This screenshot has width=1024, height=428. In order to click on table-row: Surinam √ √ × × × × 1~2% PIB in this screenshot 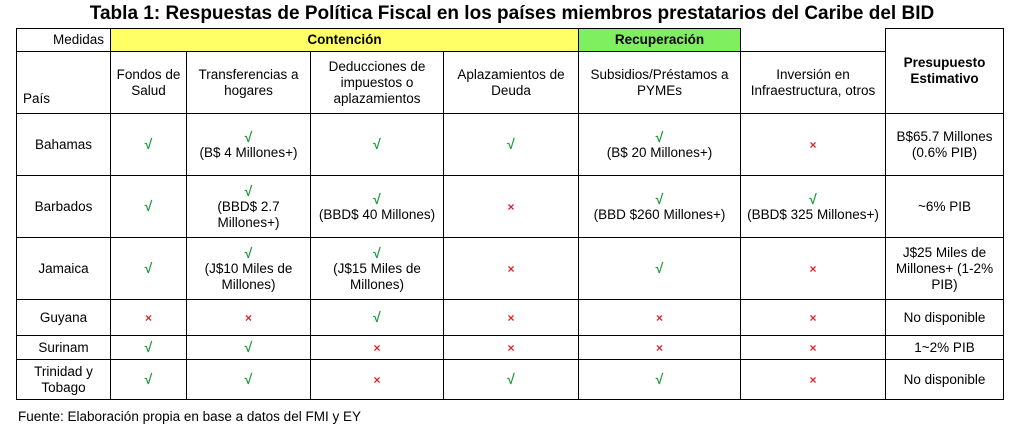, I will do `click(510, 347)`.